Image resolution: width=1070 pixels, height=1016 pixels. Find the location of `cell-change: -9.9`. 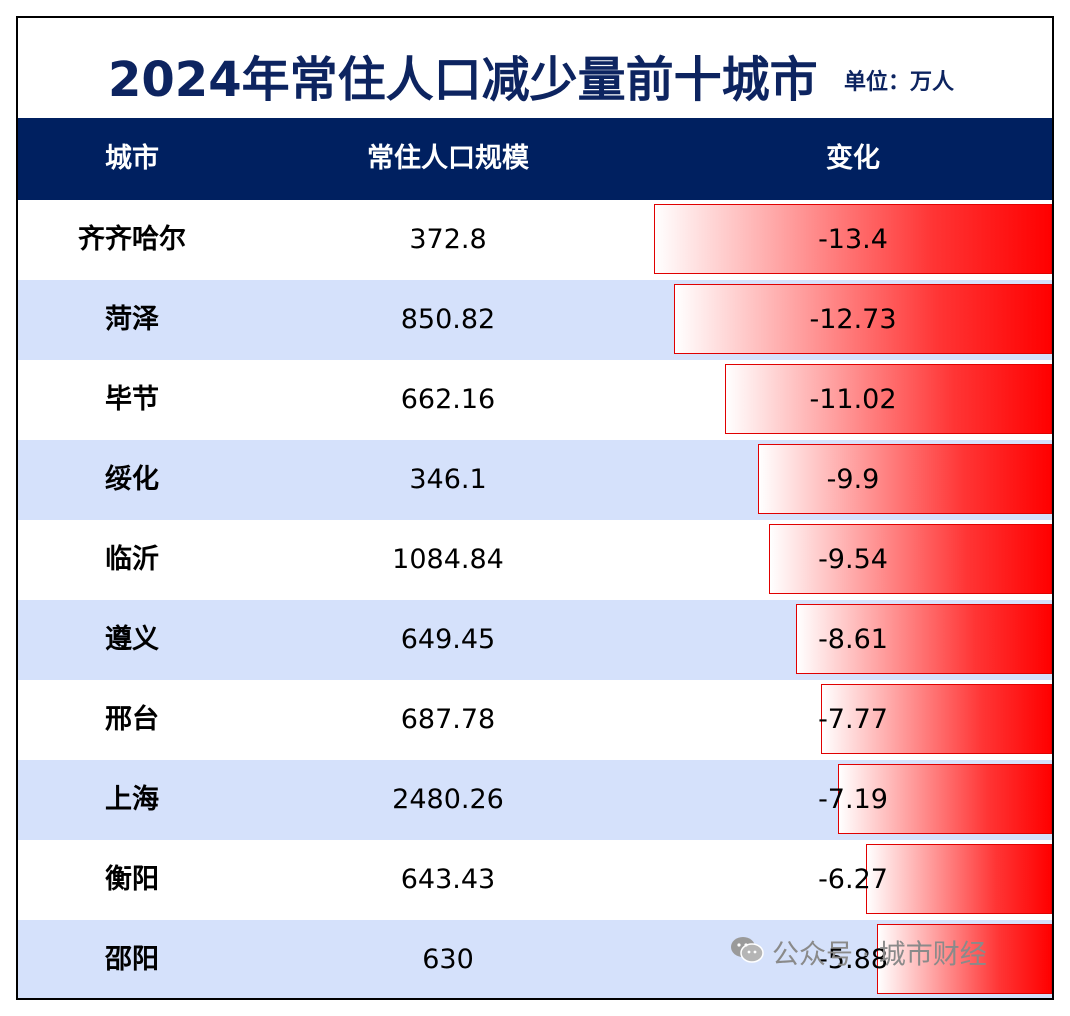

cell-change: -9.9 is located at coordinates (853, 479).